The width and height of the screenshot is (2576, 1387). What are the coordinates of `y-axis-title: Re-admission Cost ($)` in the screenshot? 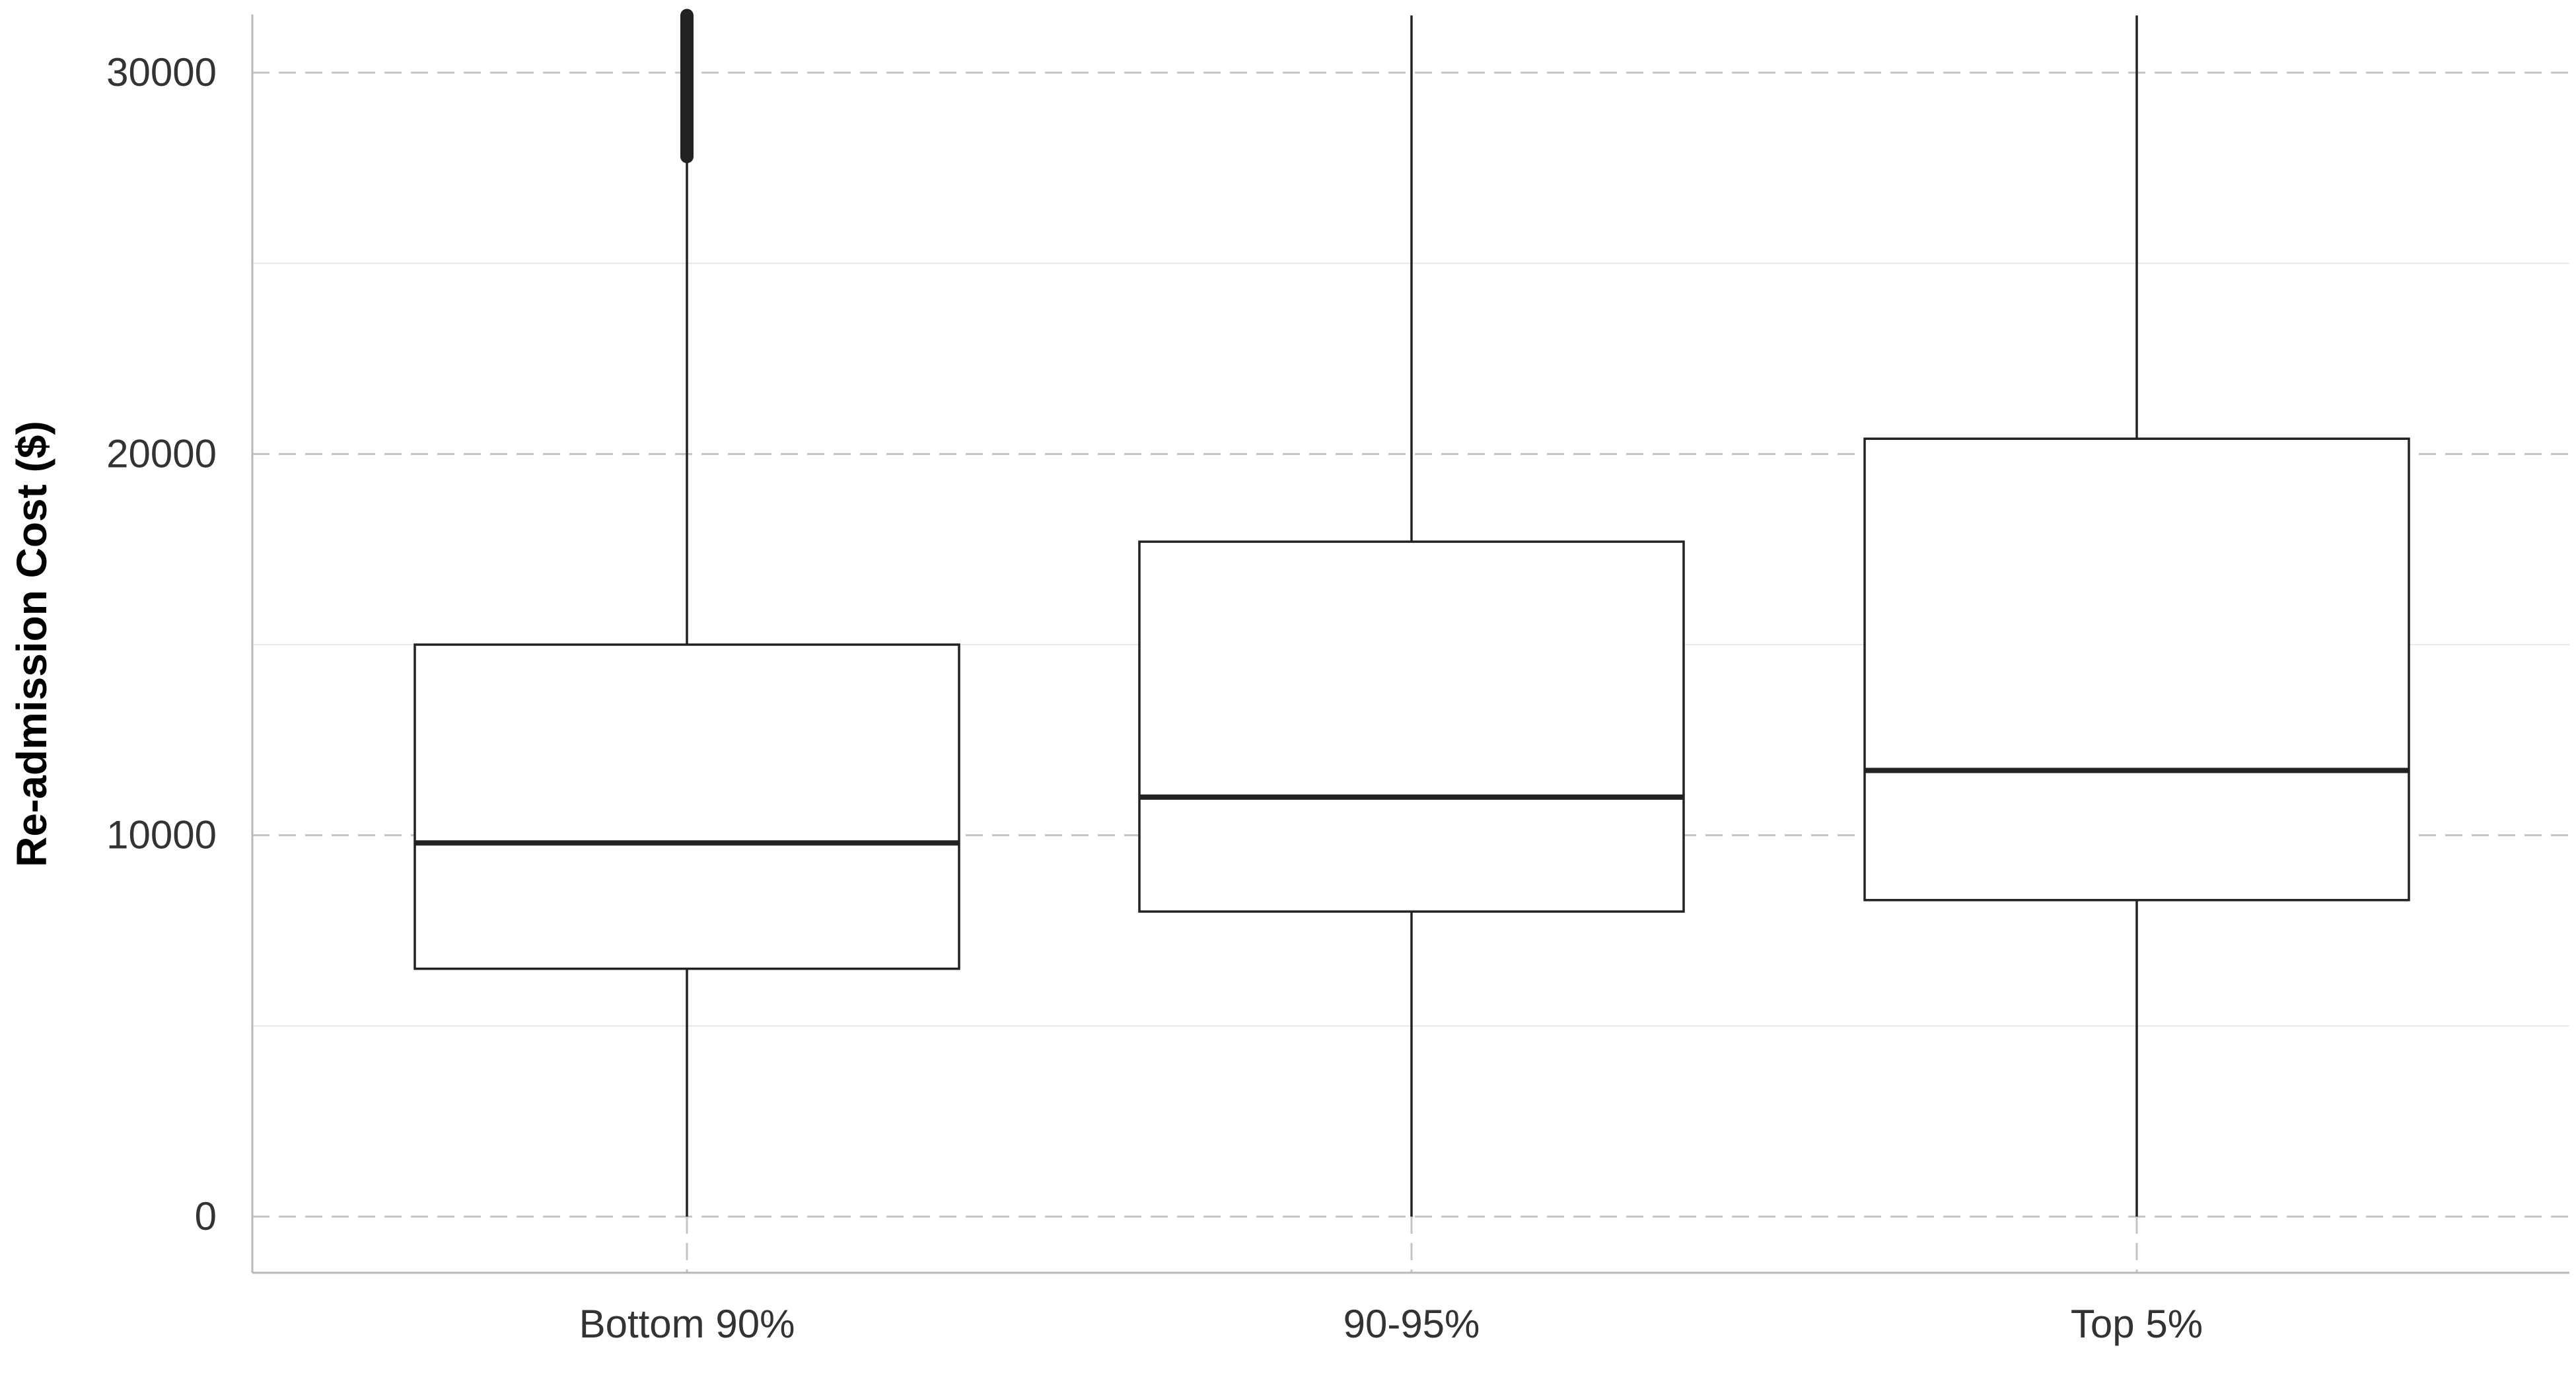 It's located at (32, 644).